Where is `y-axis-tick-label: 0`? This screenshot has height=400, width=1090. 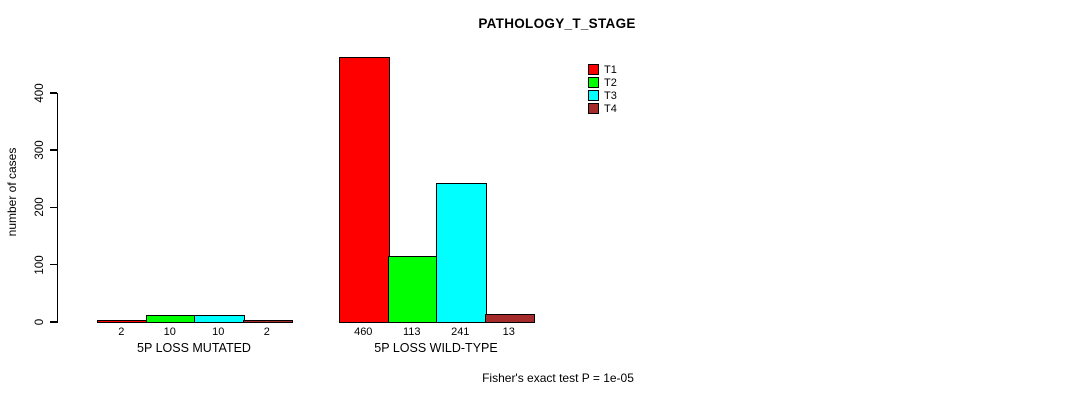 y-axis-tick-label: 0 is located at coordinates (40, 322).